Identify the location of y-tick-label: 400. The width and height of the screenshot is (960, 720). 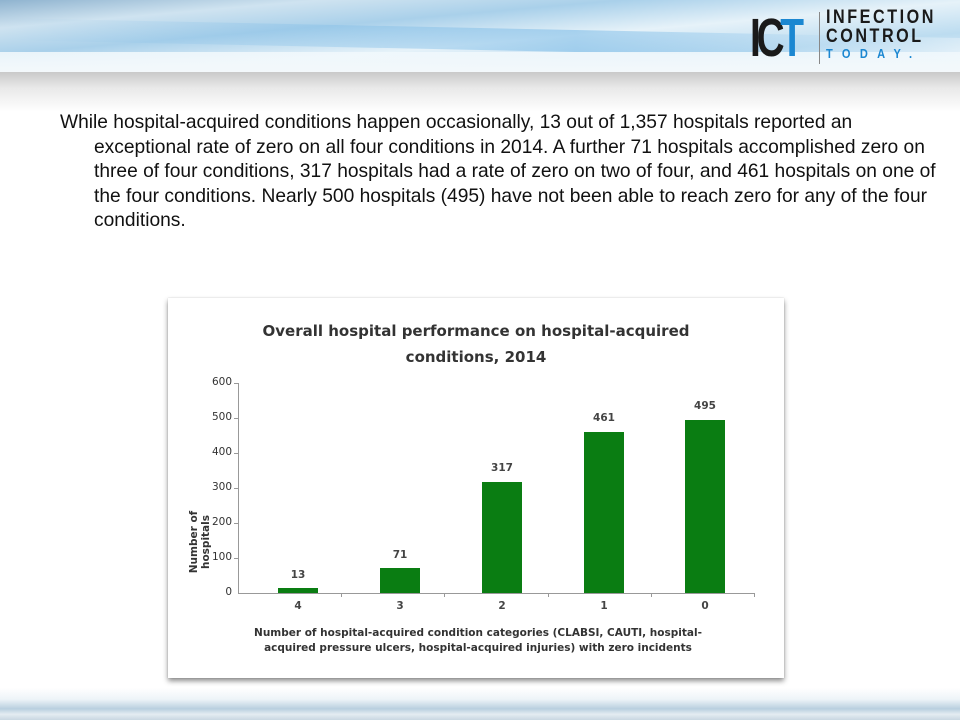
(221, 452).